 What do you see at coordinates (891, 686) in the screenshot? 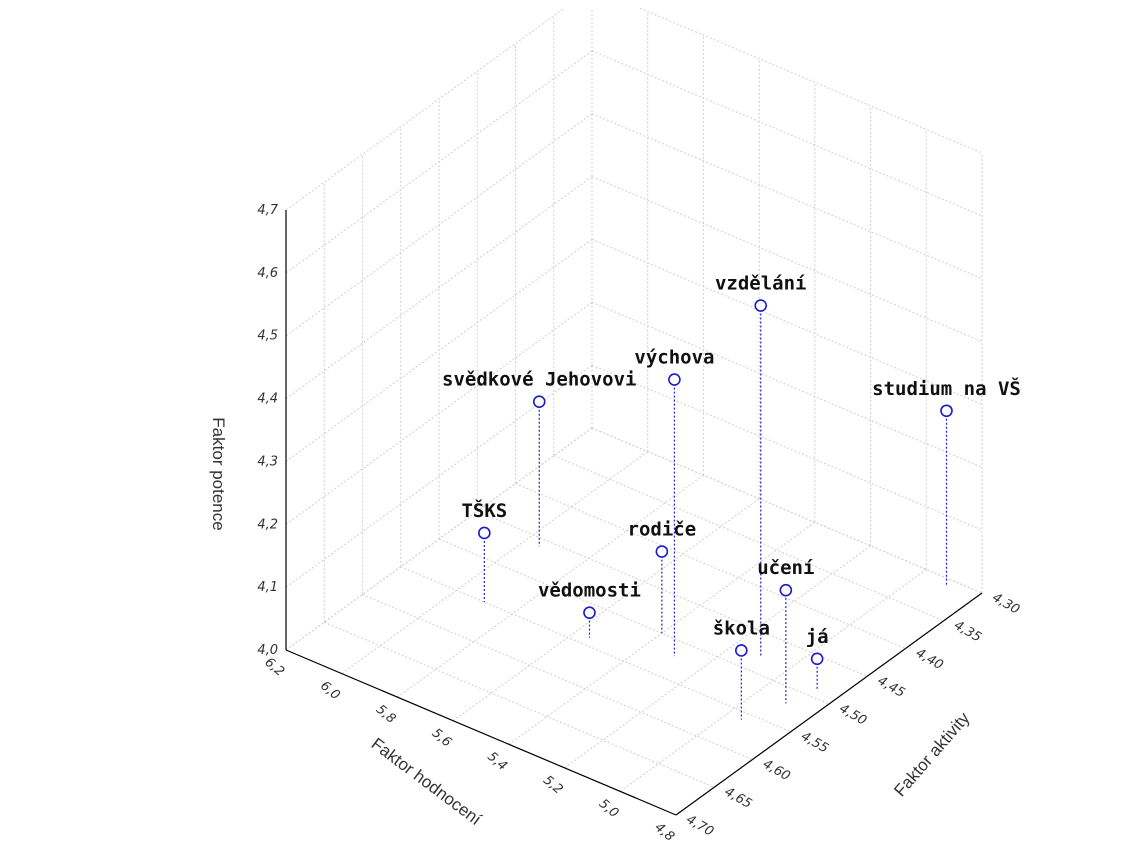
I see `y-tick-label: 4,45` at bounding box center [891, 686].